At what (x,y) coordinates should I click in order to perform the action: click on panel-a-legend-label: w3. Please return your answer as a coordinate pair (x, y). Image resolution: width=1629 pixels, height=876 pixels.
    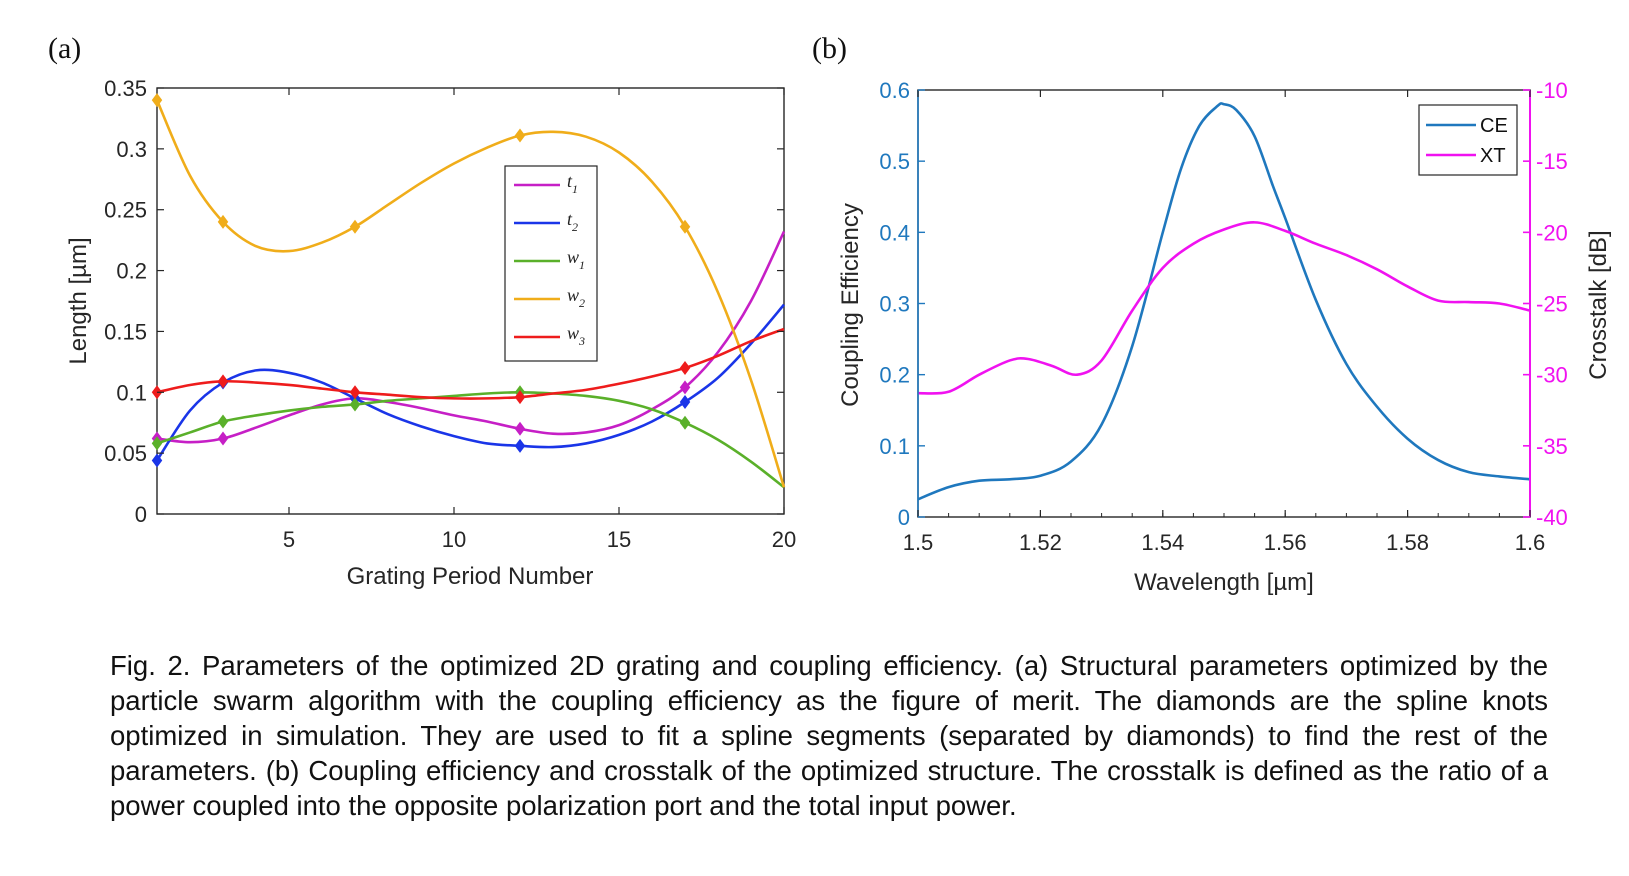
    Looking at the image, I should click on (576, 335).